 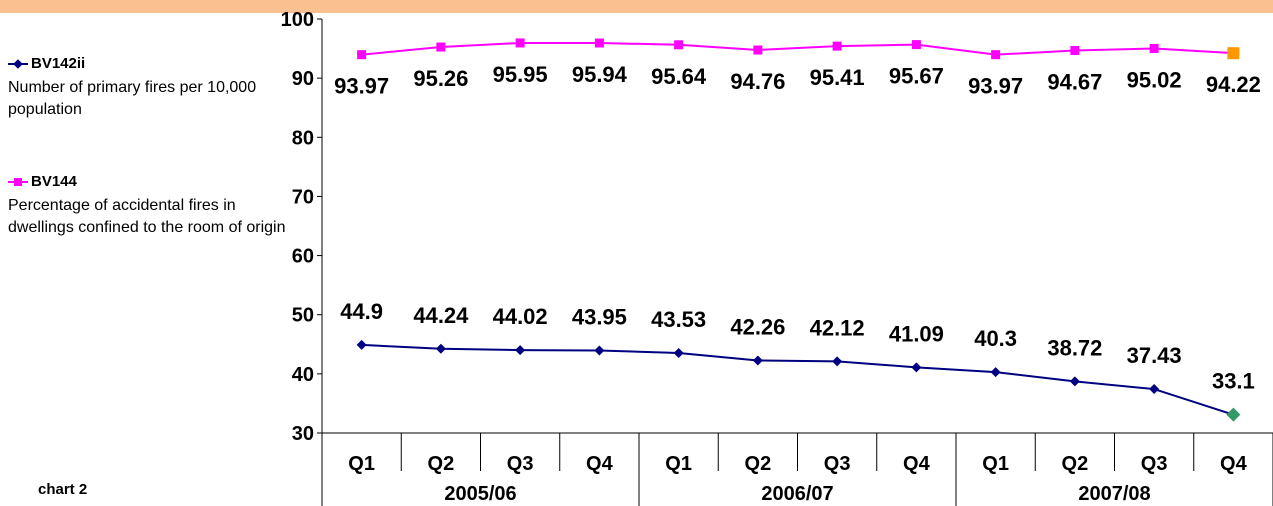 What do you see at coordinates (63, 489) in the screenshot?
I see `chart-footnote: chart 2` at bounding box center [63, 489].